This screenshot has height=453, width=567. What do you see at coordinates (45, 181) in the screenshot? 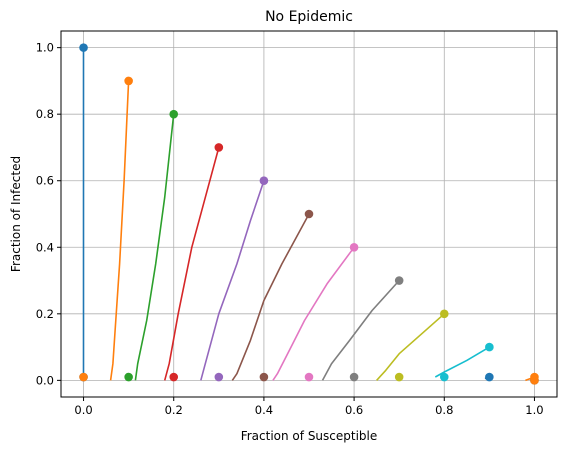
I see `y-tick-label: 0.6` at bounding box center [45, 181].